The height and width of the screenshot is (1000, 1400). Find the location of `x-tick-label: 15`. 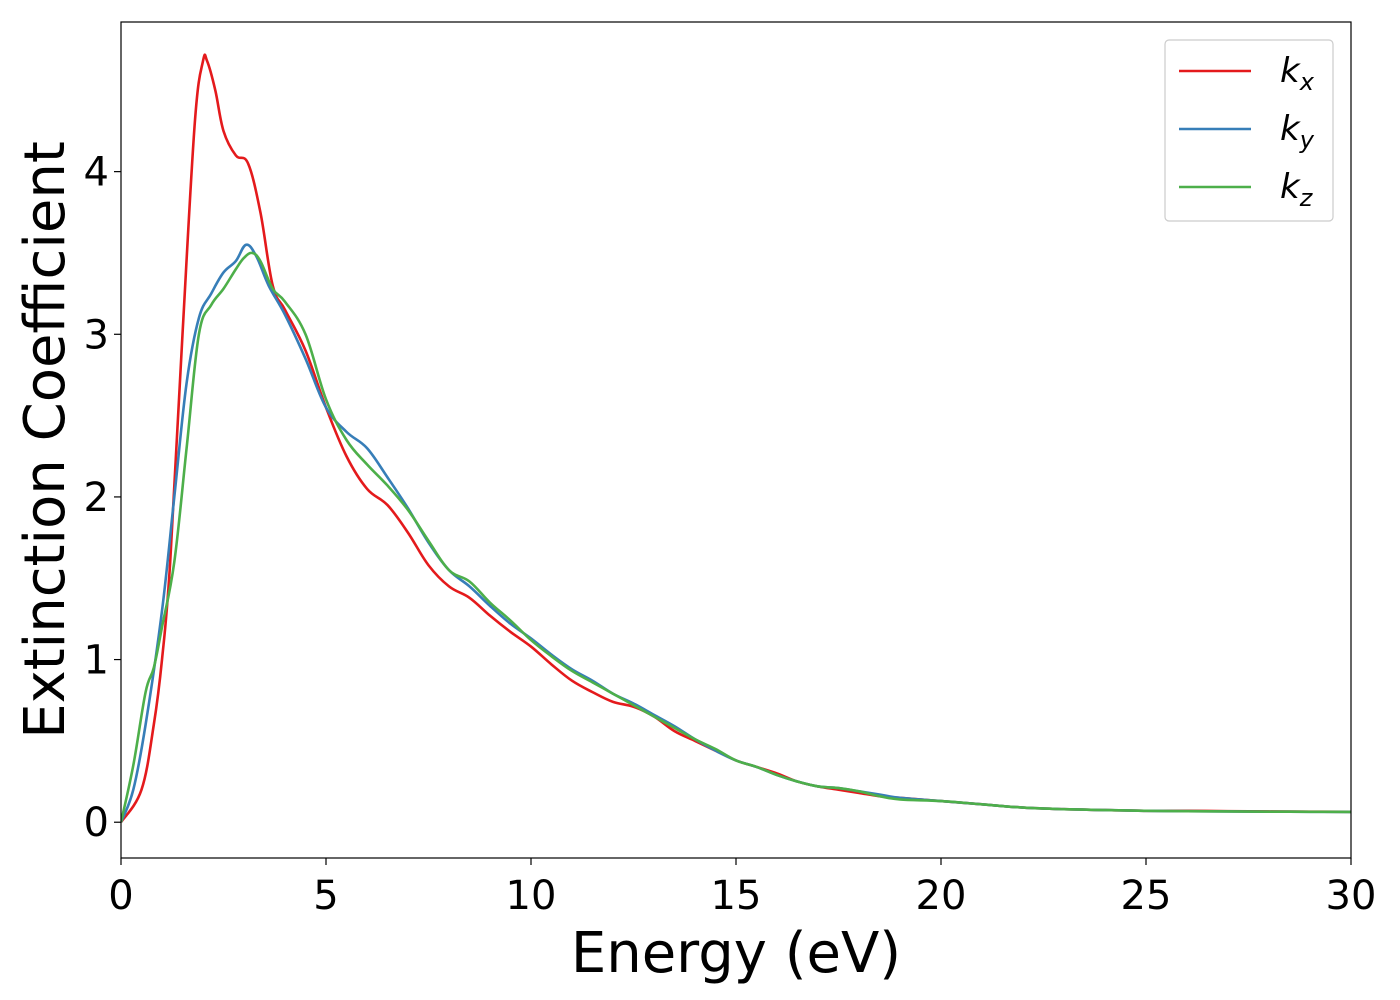

x-tick-label: 15 is located at coordinates (736, 896).